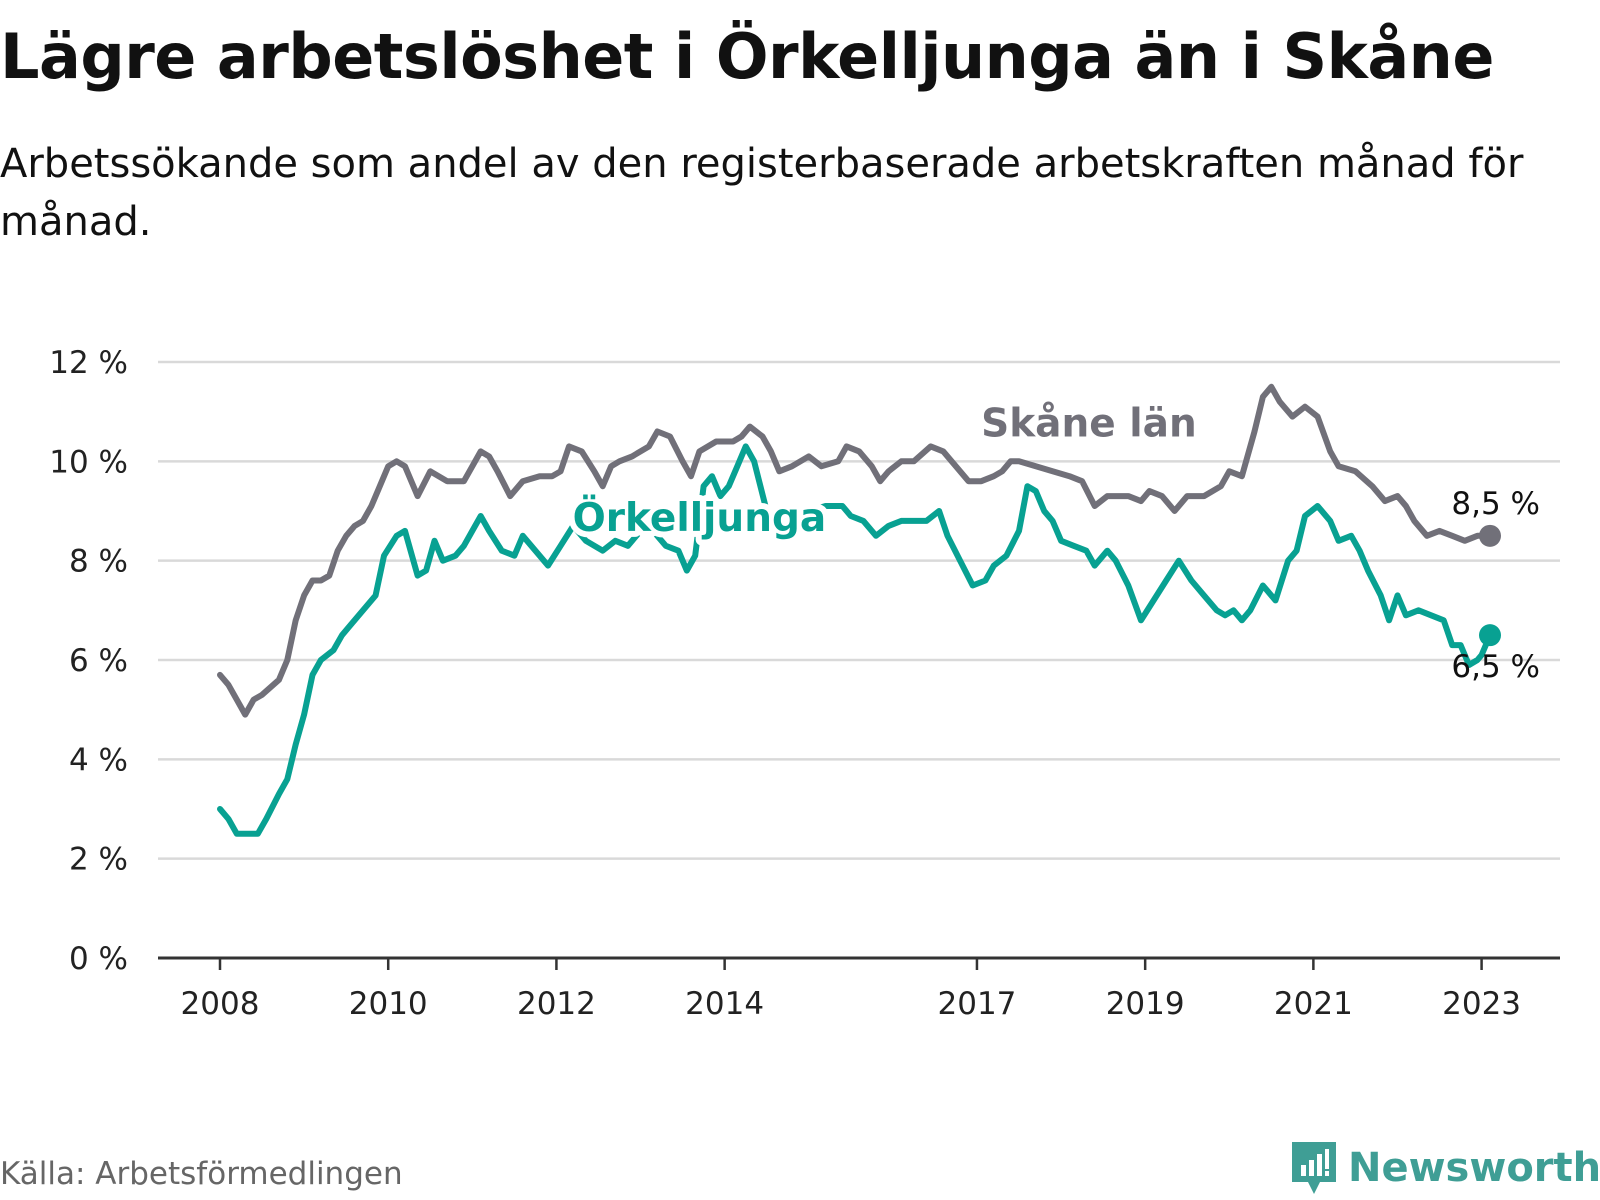  I want to click on x-axis-ticks: 2008 2010 2012 2014 2017 2019 2021 2023, so click(851, 990).